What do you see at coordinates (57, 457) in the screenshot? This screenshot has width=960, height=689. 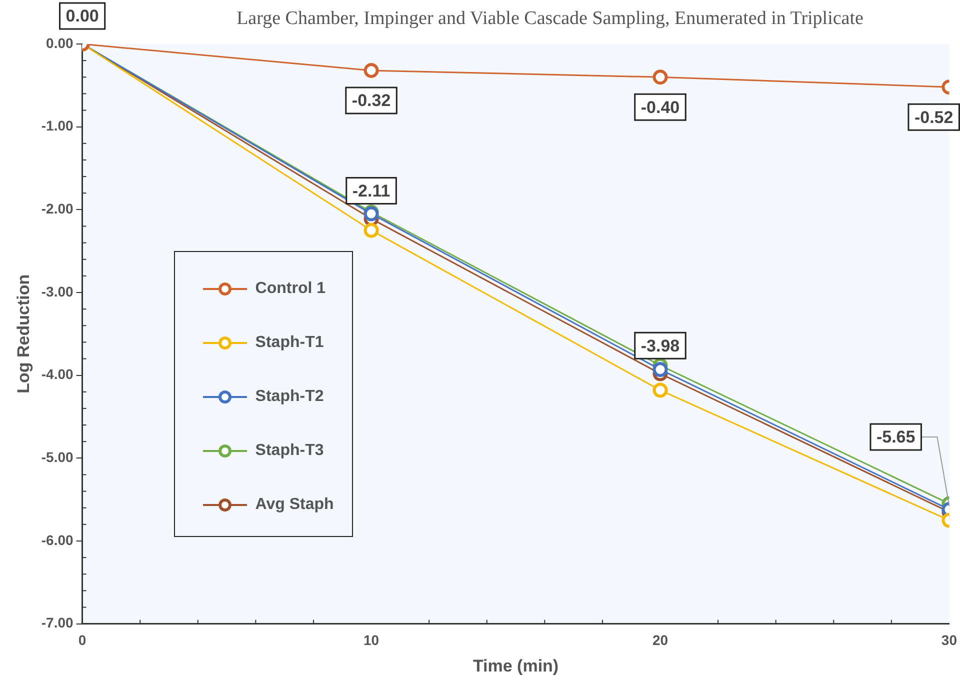 I see `y-tick-label: -5.00` at bounding box center [57, 457].